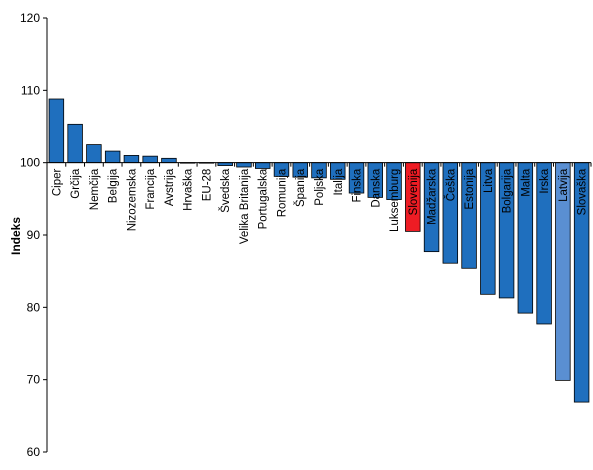 The height and width of the screenshot is (470, 593). Describe the element at coordinates (376, 188) in the screenshot. I see `category-label: Danska` at that location.